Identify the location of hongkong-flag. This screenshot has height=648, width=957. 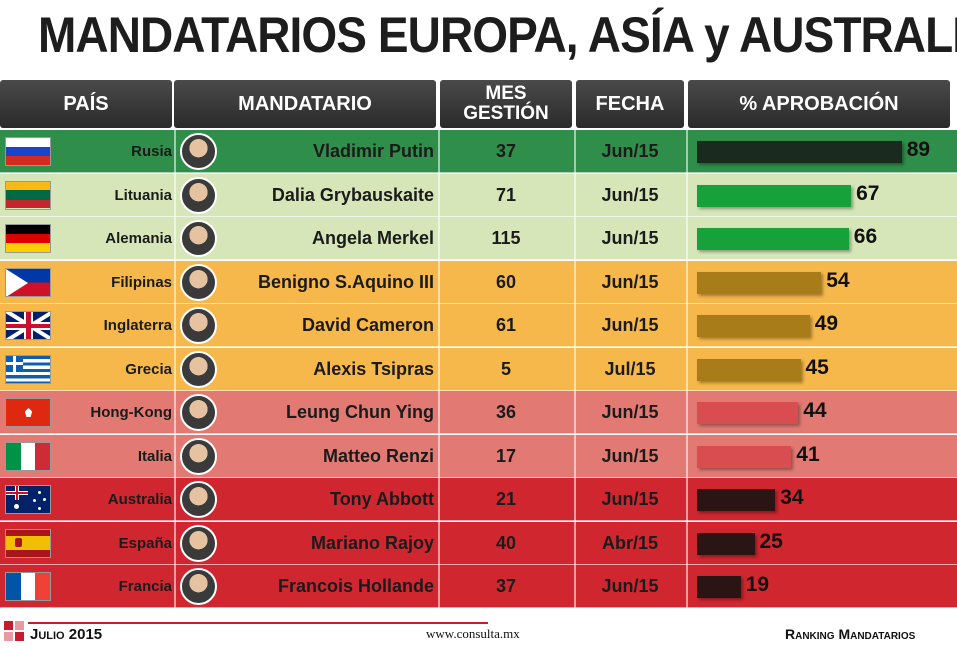
(28, 412).